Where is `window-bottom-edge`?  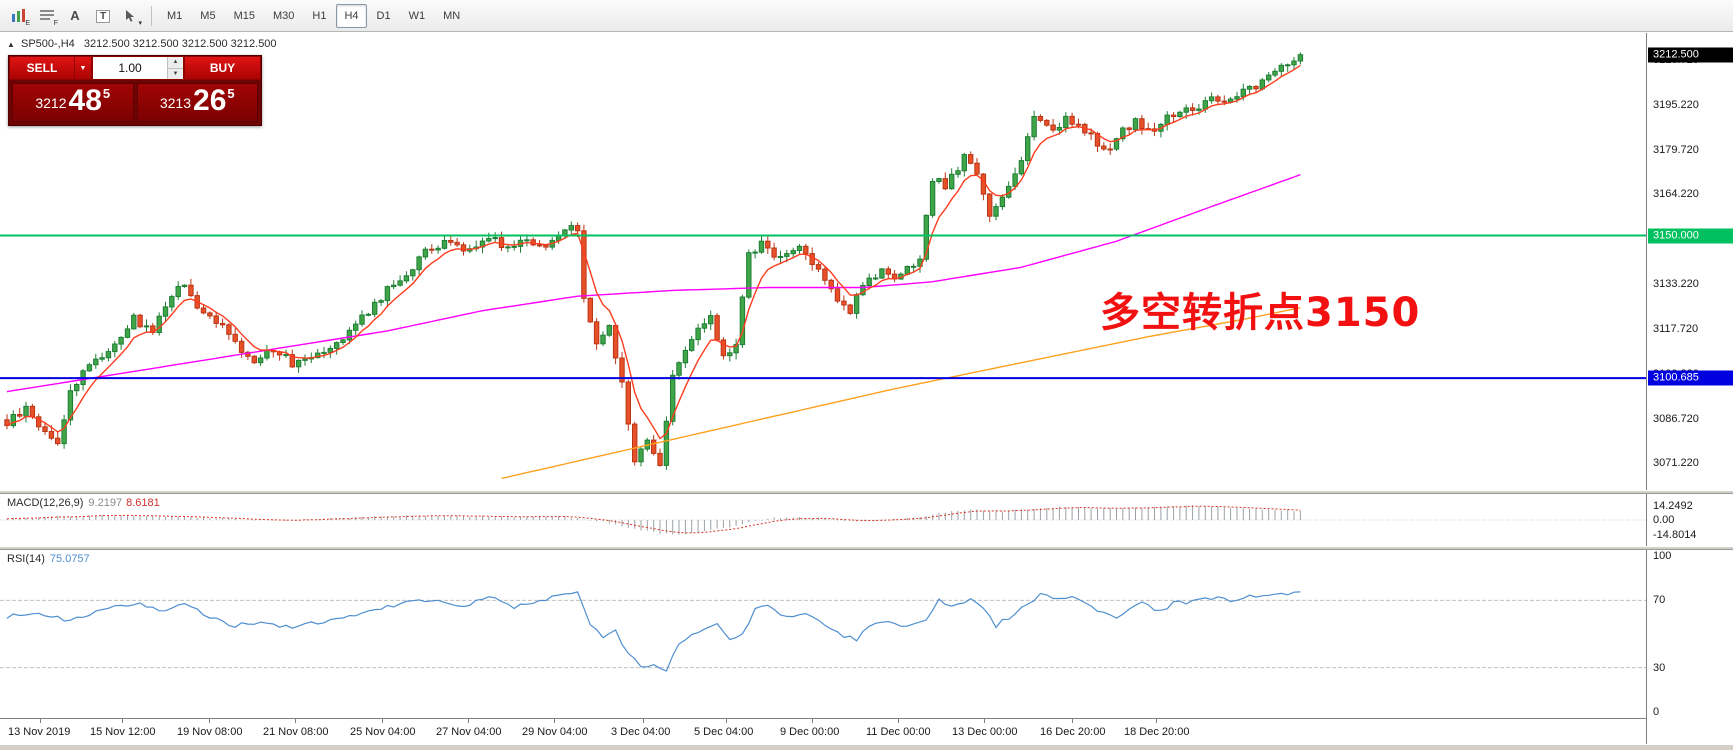
window-bottom-edge is located at coordinates (866, 747).